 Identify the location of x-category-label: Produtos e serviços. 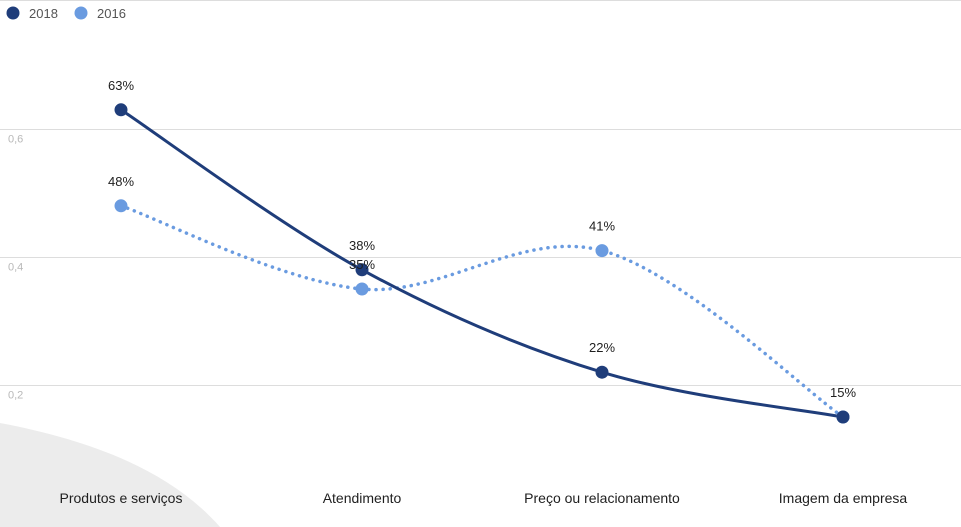
(121, 498).